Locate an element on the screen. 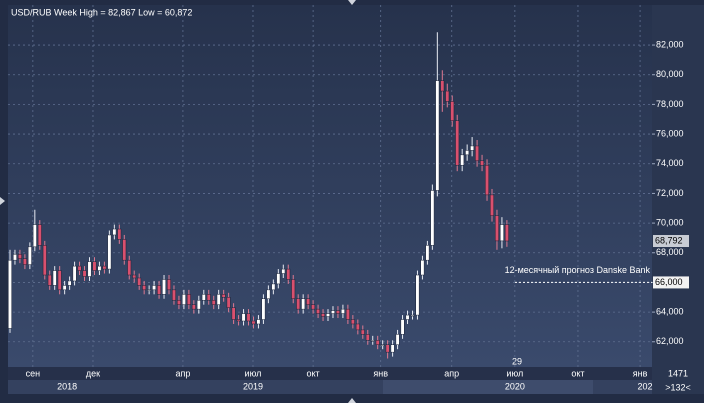 The height and width of the screenshot is (403, 704). forecast-price: 66,000 is located at coordinates (669, 282).